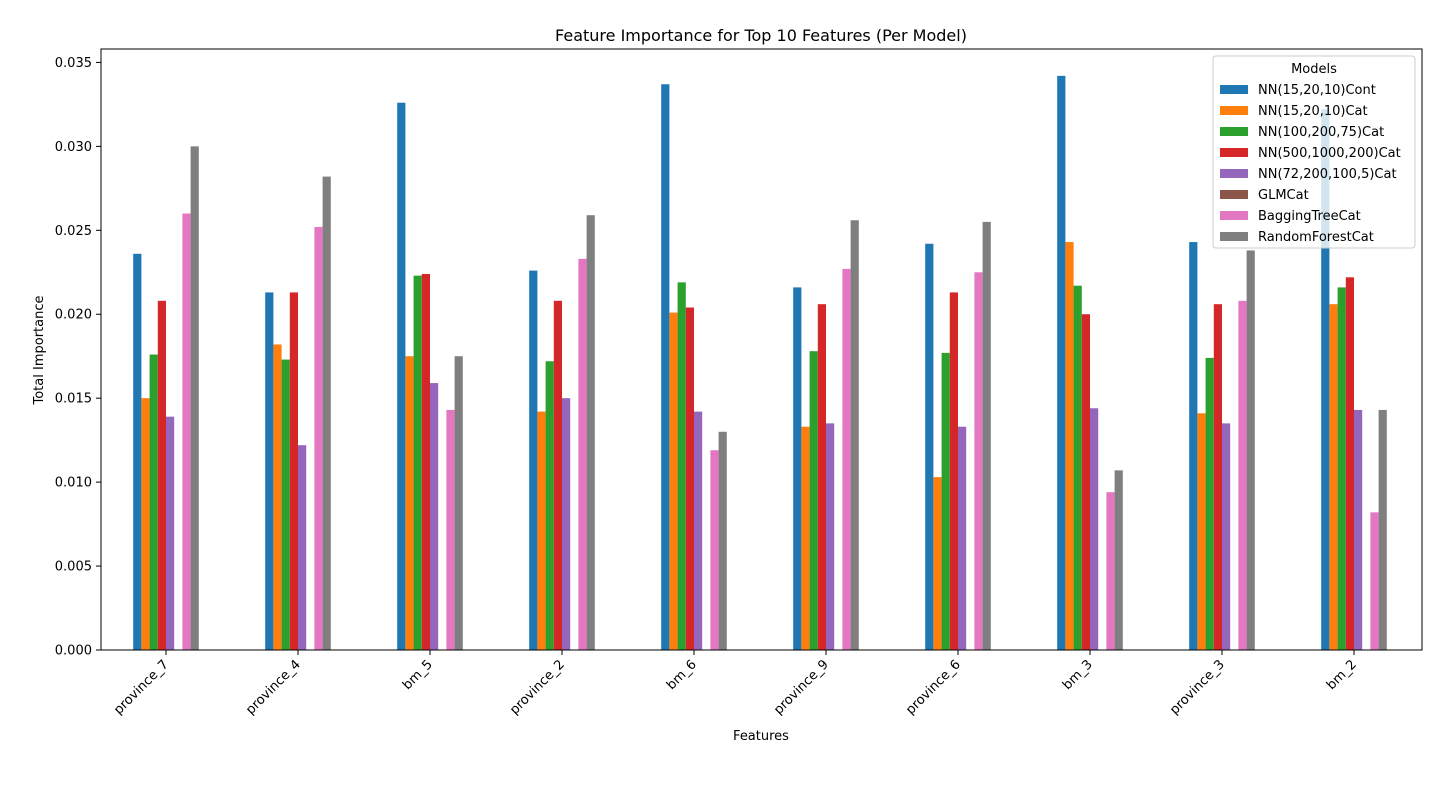 The width and height of the screenshot is (1440, 792). I want to click on y-tick-label: 0.010, so click(73, 483).